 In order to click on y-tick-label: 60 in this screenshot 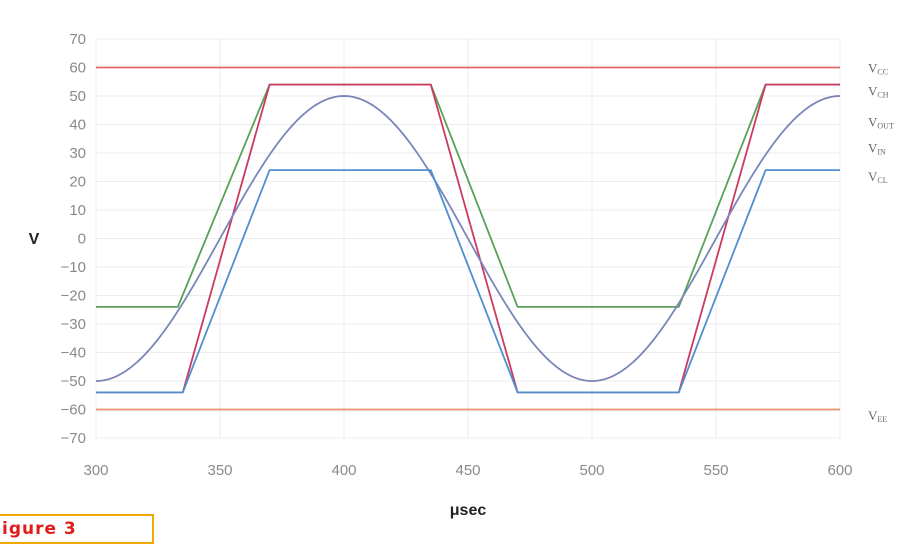, I will do `click(77, 68)`.